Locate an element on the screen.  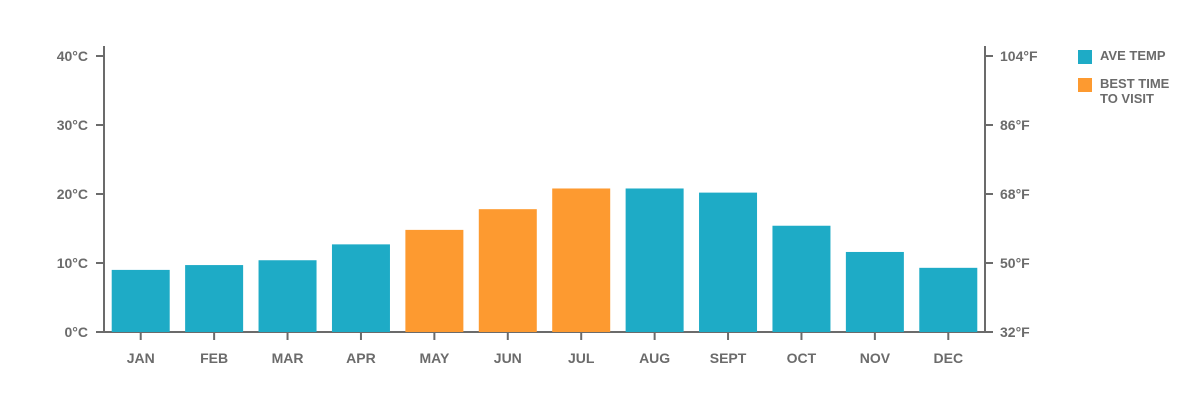
y-tick-label-right: 50°F is located at coordinates (1015, 263).